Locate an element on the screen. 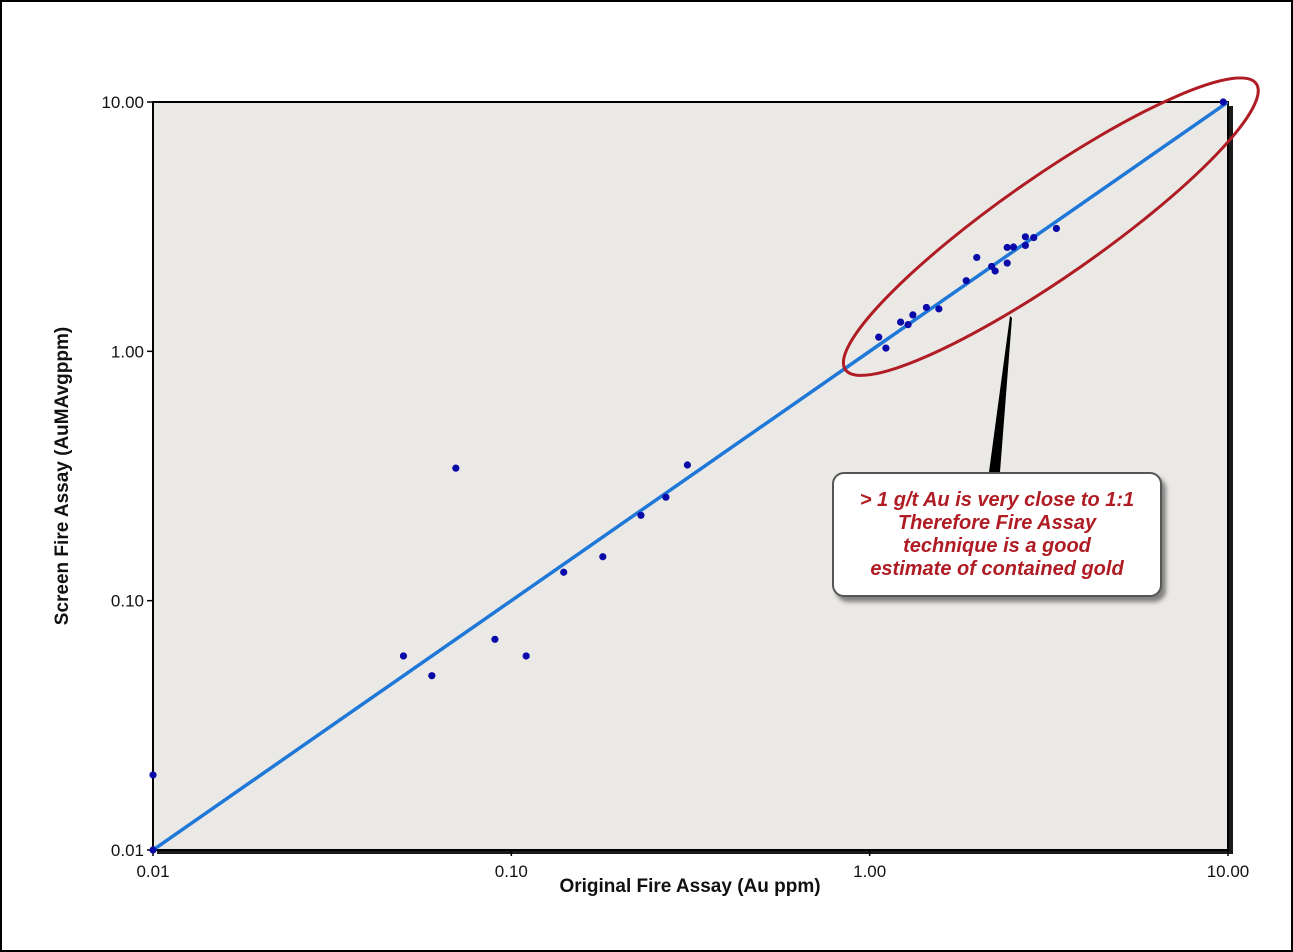 Image resolution: width=1293 pixels, height=952 pixels. annotation-group is located at coordinates (1050, 274).